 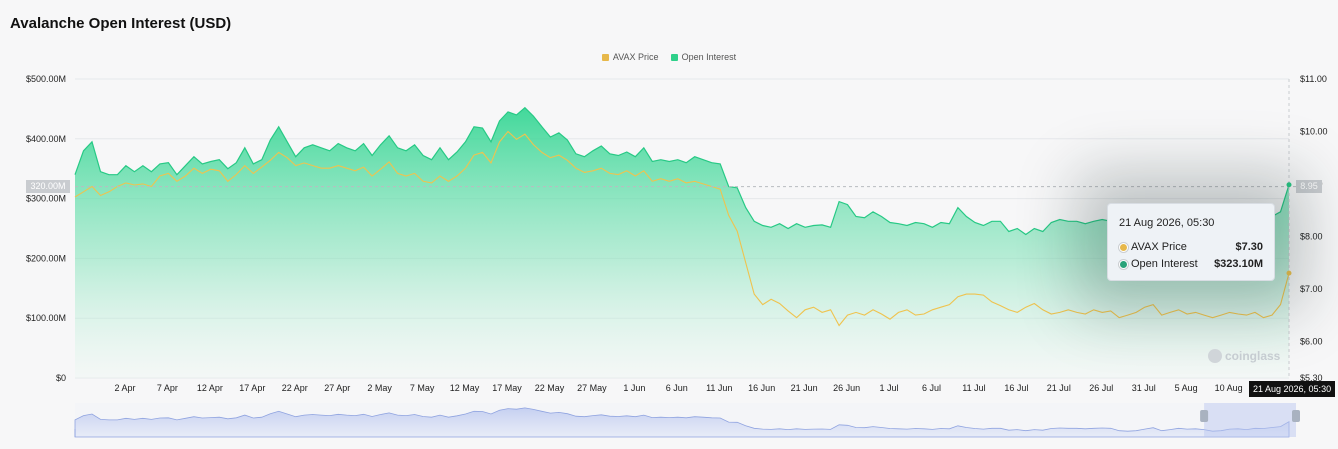 What do you see at coordinates (507, 388) in the screenshot?
I see `x-tick-label: 17 May` at bounding box center [507, 388].